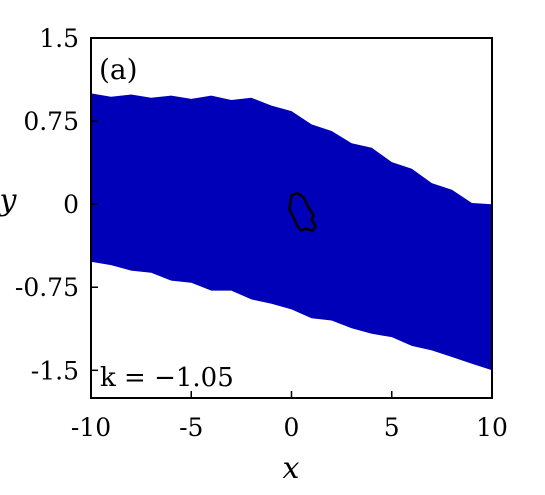  I want to click on x-tick-label: 0, so click(292, 427).